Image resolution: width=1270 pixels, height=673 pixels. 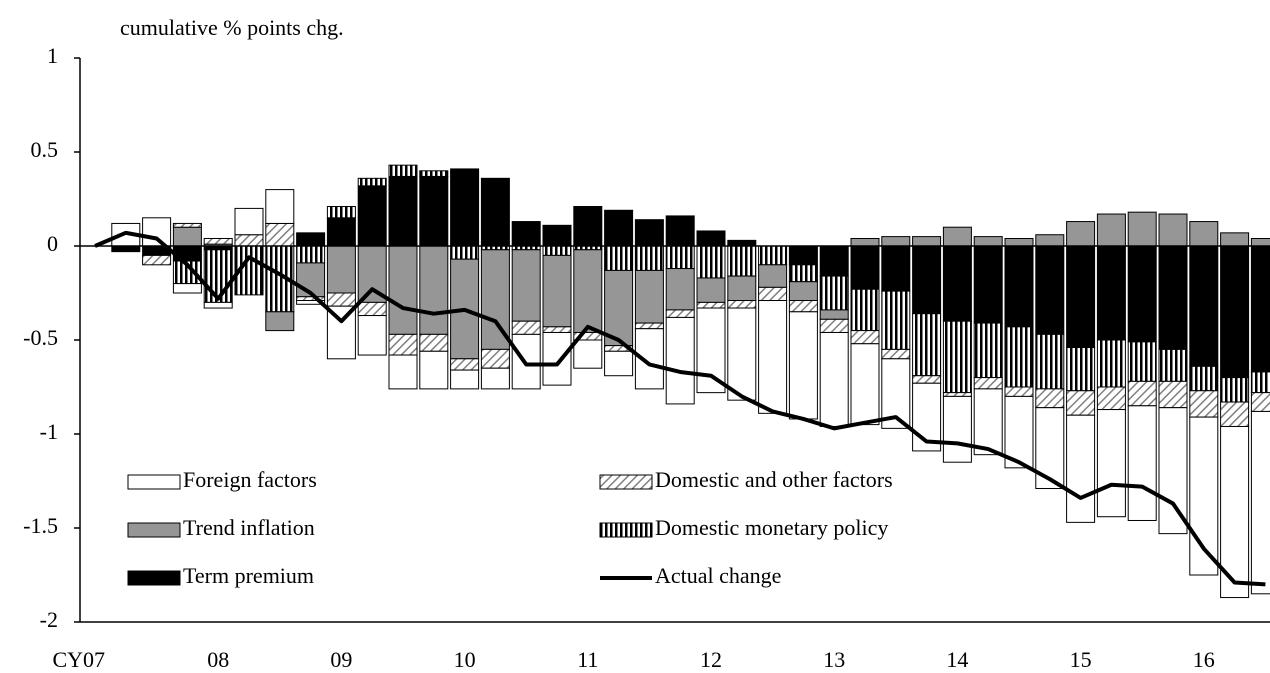 What do you see at coordinates (40, 525) in the screenshot?
I see `y-tick-label: -1.5` at bounding box center [40, 525].